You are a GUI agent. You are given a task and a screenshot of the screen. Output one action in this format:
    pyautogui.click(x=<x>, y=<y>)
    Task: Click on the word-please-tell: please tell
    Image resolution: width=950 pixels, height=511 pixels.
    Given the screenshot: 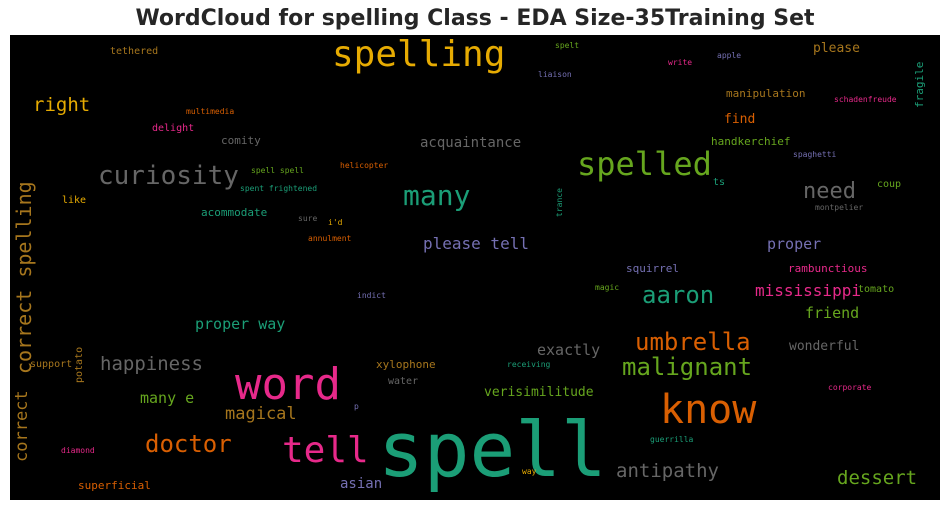 What is the action you would take?
    pyautogui.click(x=476, y=243)
    